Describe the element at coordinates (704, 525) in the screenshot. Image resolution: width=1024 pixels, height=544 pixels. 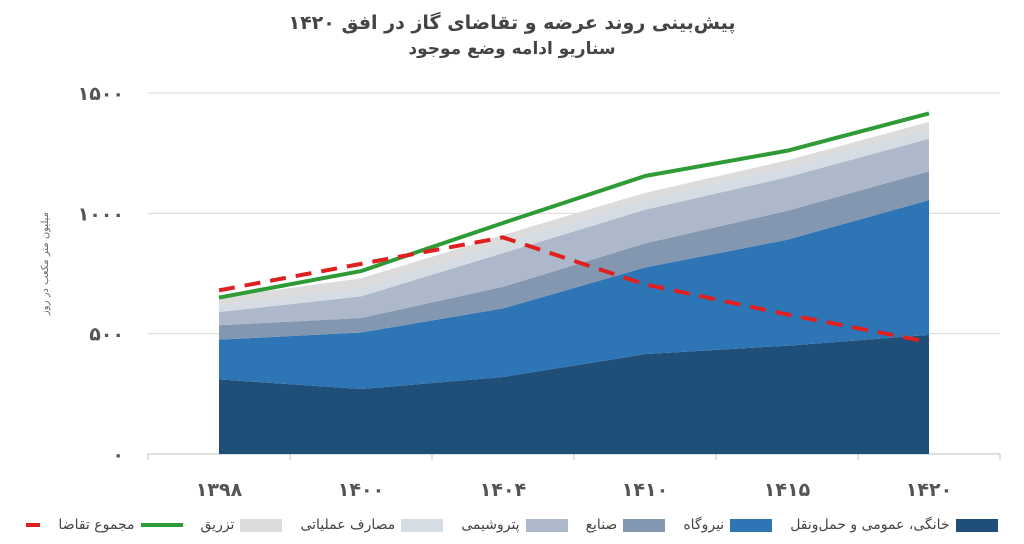
I see `legend-label: نیروگاه` at that location.